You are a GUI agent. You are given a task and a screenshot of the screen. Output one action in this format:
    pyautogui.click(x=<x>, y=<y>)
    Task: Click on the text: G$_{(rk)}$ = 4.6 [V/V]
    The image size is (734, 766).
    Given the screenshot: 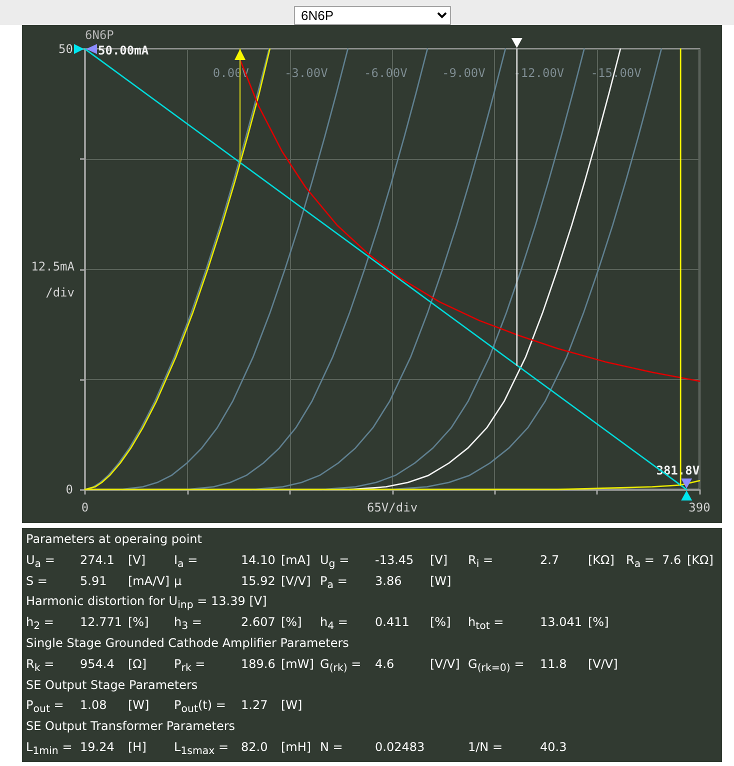 What is the action you would take?
    pyautogui.click(x=390, y=665)
    